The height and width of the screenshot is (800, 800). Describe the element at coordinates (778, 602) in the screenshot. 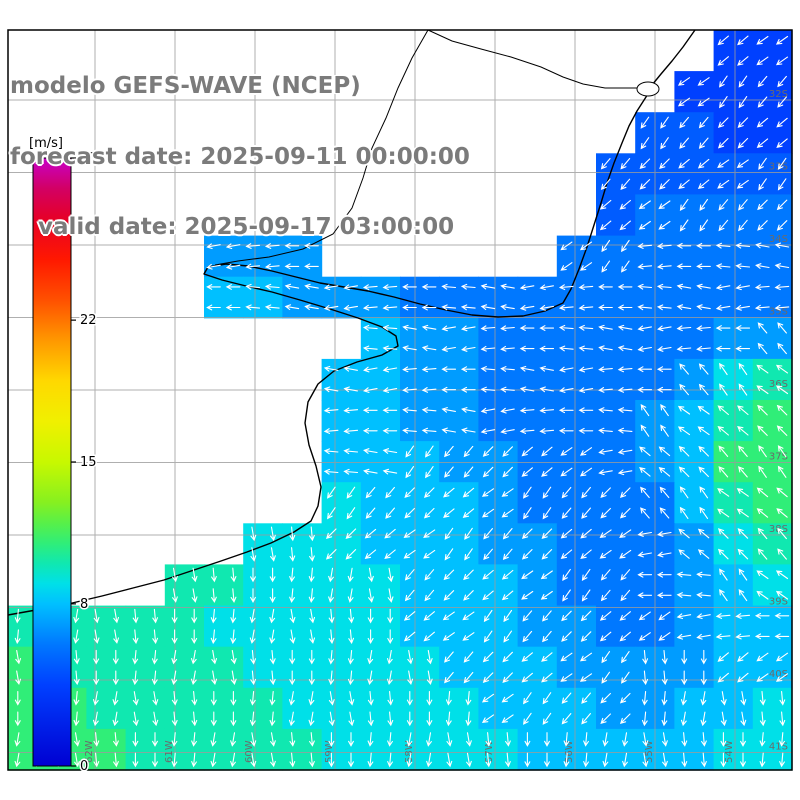

I see `svg-text: 39S` at that location.